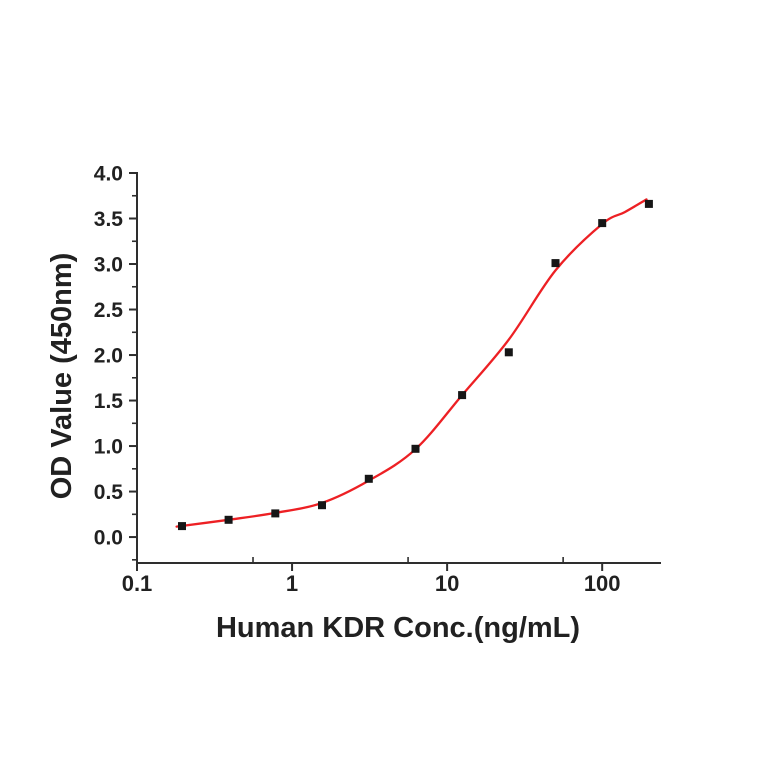  Describe the element at coordinates (371, 576) in the screenshot. I see `x-axis-ticks: 0.1 1 10 100` at that location.